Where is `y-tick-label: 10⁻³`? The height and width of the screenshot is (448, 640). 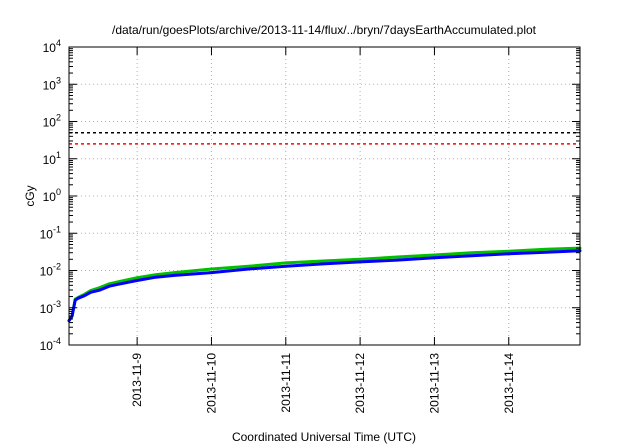 y-tick-label: 10⁻³ is located at coordinates (50, 307).